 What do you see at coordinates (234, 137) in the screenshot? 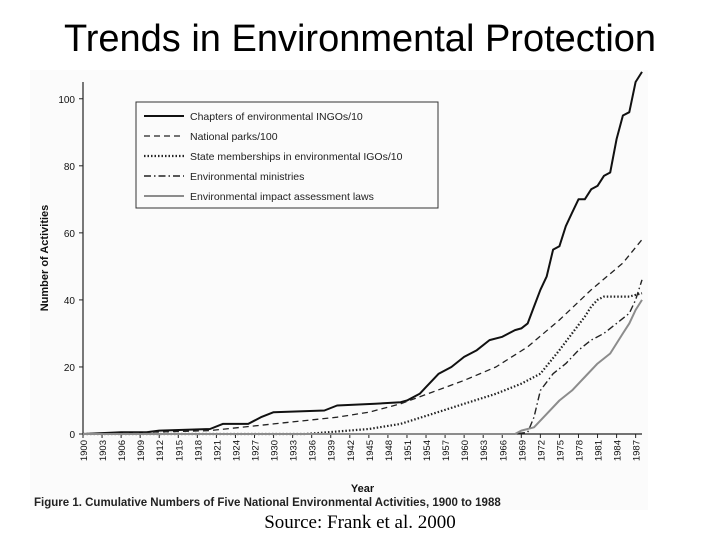
I see `legend-label: National parks/100` at bounding box center [234, 137].